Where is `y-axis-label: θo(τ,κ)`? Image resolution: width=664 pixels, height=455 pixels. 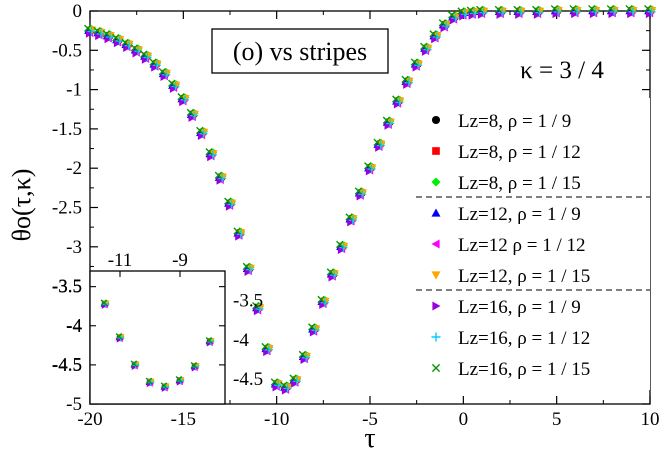
y-axis-label: θo(τ,κ) is located at coordinates (21, 205).